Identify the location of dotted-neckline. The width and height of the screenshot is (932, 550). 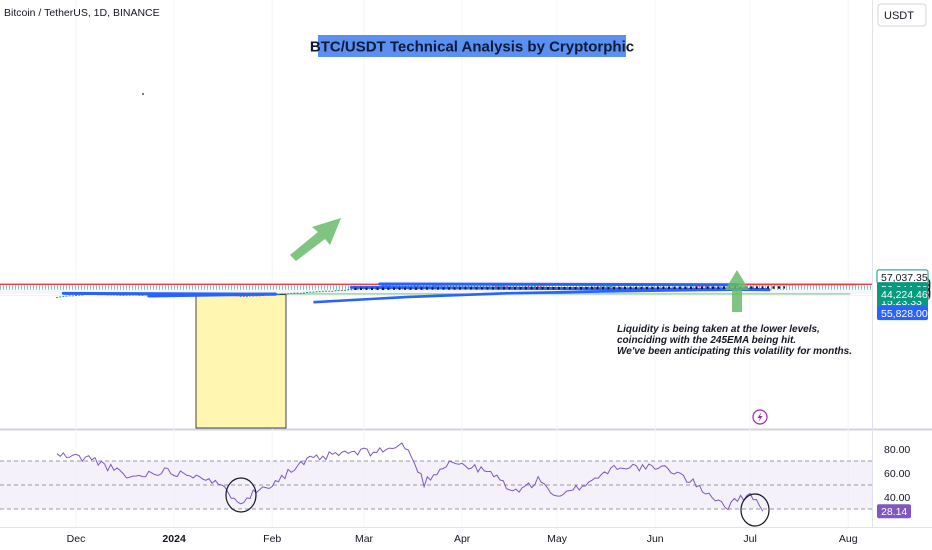
(569, 288).